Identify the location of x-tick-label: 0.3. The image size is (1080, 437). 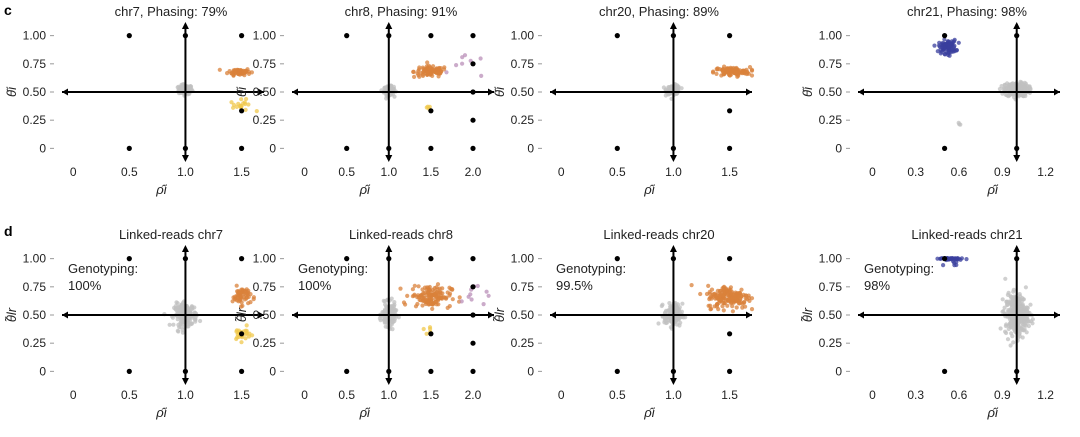
(915, 172).